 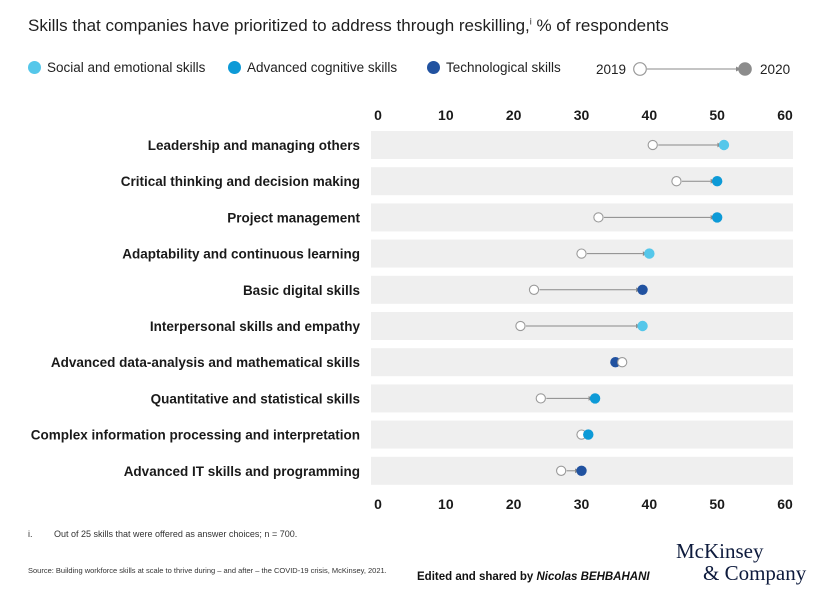 What do you see at coordinates (582, 504) in the screenshot?
I see `x-tick-label-bottom: 30` at bounding box center [582, 504].